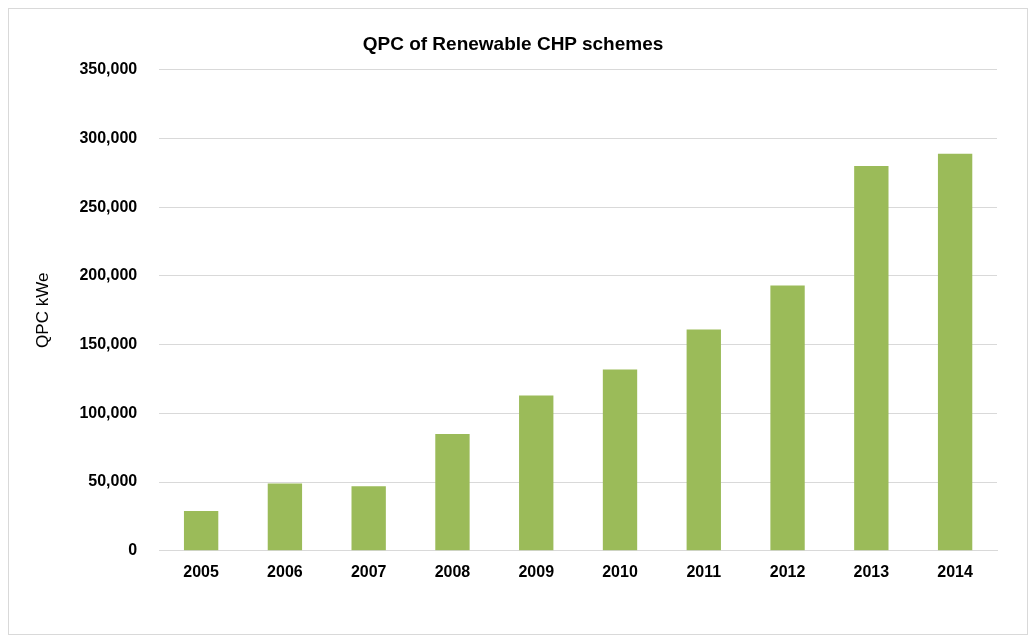 This screenshot has width=1034, height=641. I want to click on x-tick-label: 2013, so click(871, 571).